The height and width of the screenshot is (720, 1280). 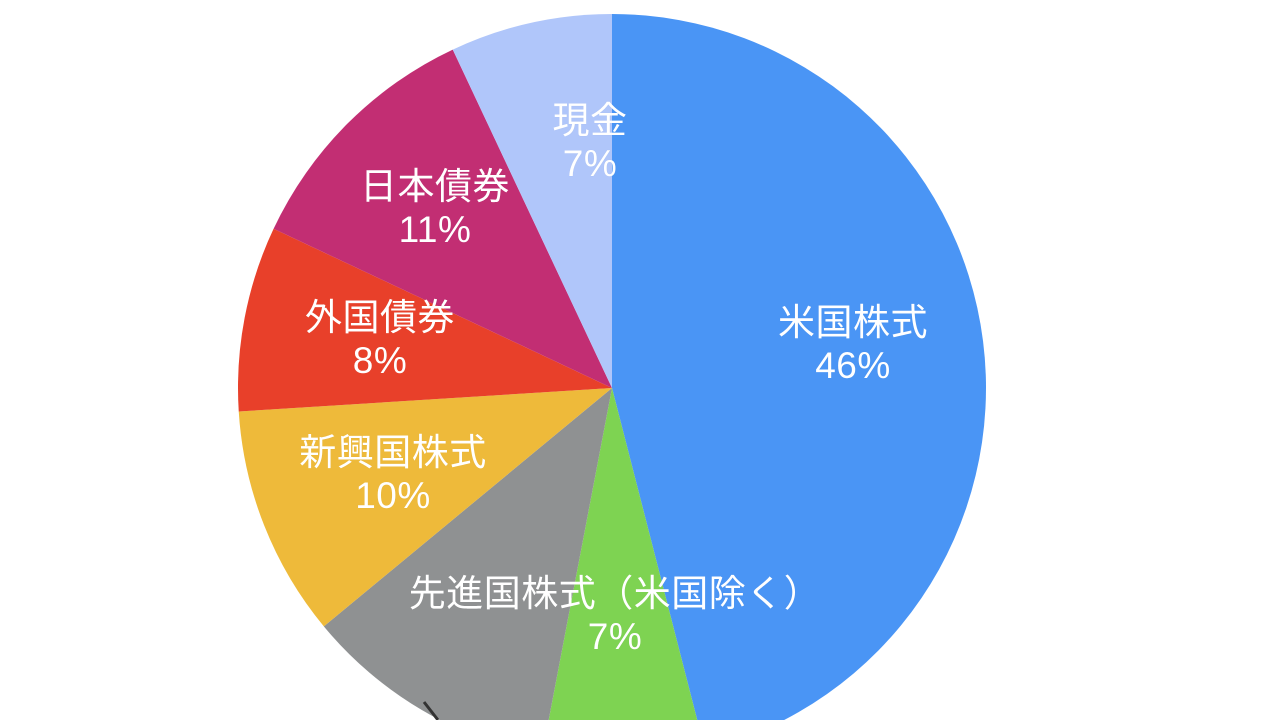 I want to click on pie-slice-foreign-bond, so click(x=425, y=320).